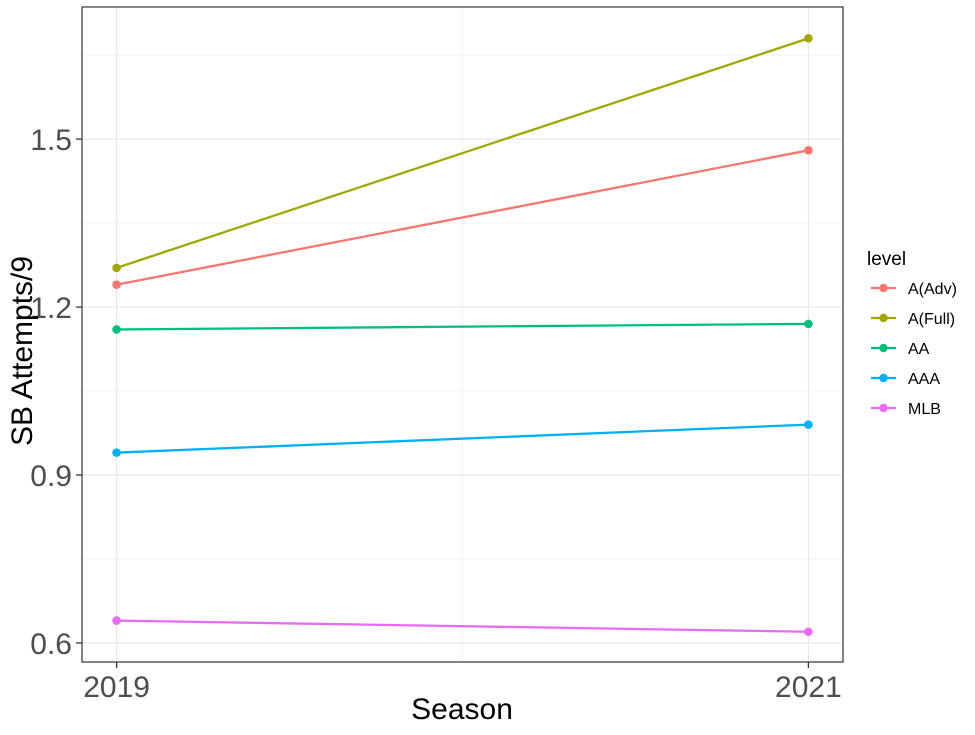 Image resolution: width=975 pixels, height=735 pixels. Describe the element at coordinates (932, 289) in the screenshot. I see `legend-item-label: A(Adv)` at that location.